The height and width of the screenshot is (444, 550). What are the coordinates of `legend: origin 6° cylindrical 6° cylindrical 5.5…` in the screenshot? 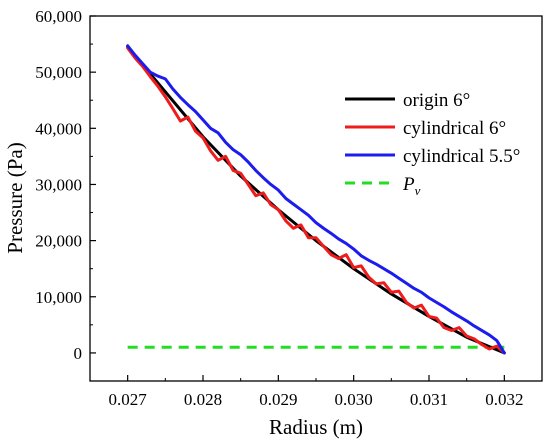 It's located at (432, 144).